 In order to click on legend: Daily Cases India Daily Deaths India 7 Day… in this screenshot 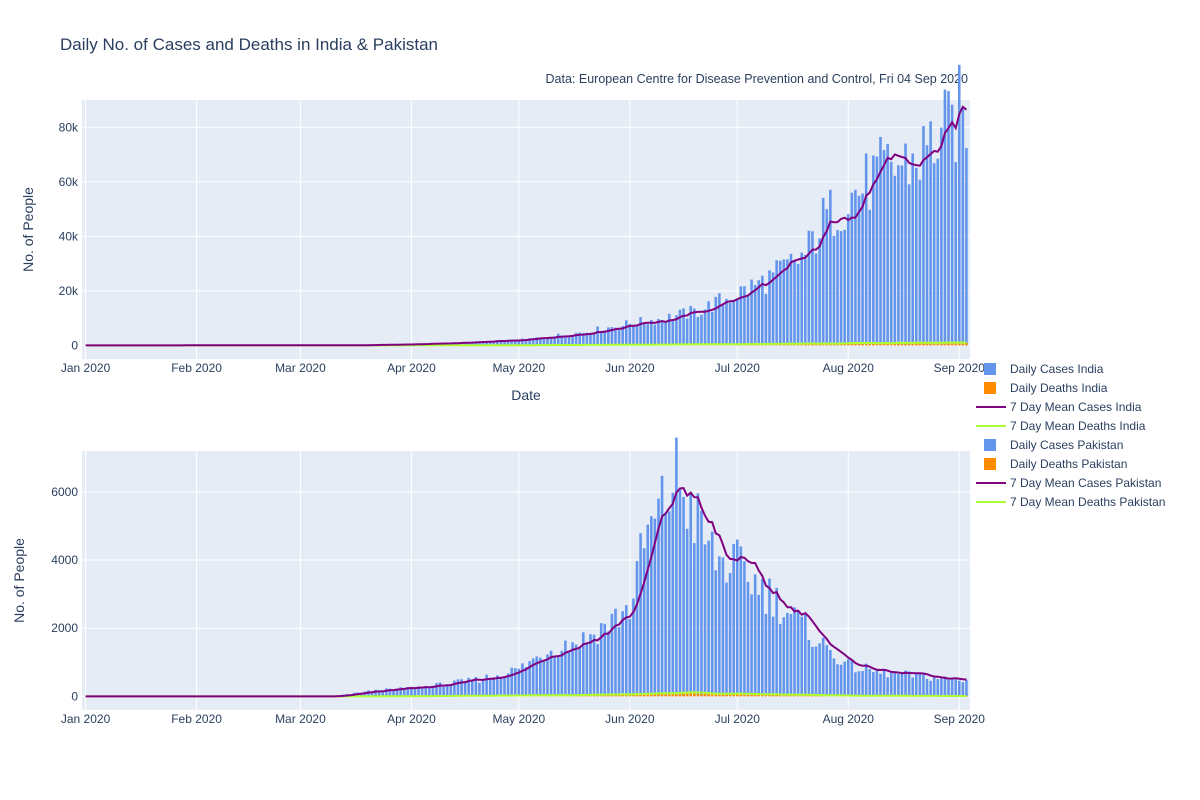, I will do `click(1070, 435)`.